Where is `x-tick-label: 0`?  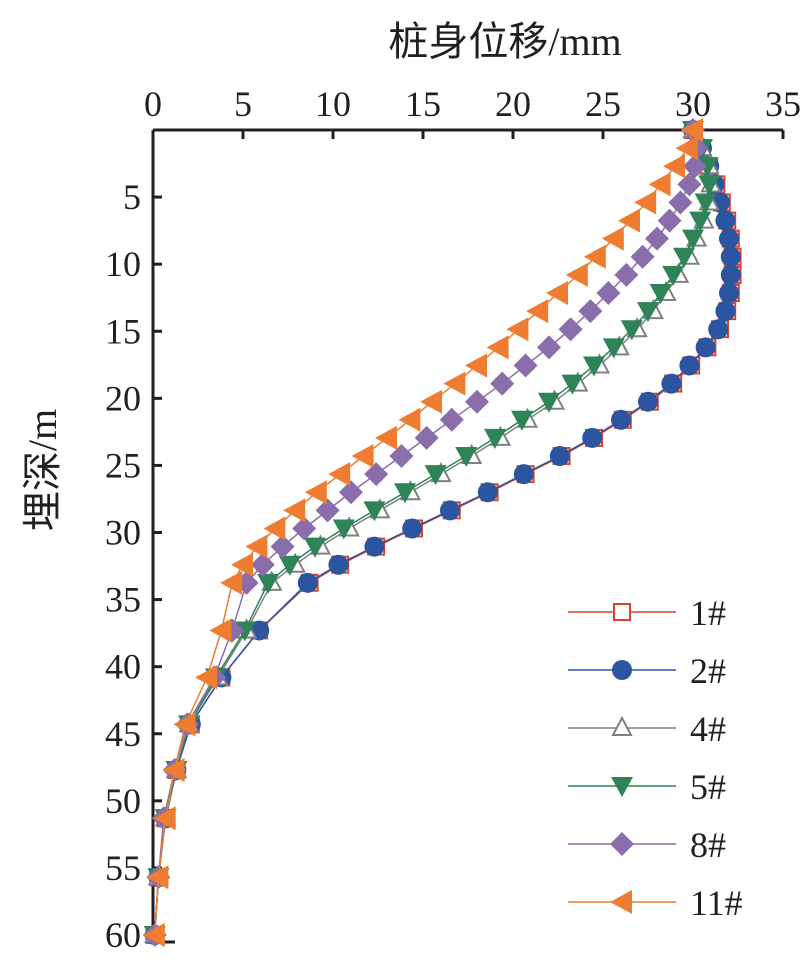 x-tick-label: 0 is located at coordinates (153, 104).